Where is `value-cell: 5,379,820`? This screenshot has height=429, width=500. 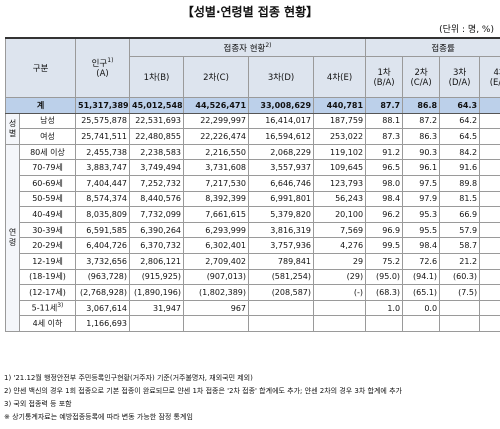 value-cell: 5,379,820 is located at coordinates (281, 214).